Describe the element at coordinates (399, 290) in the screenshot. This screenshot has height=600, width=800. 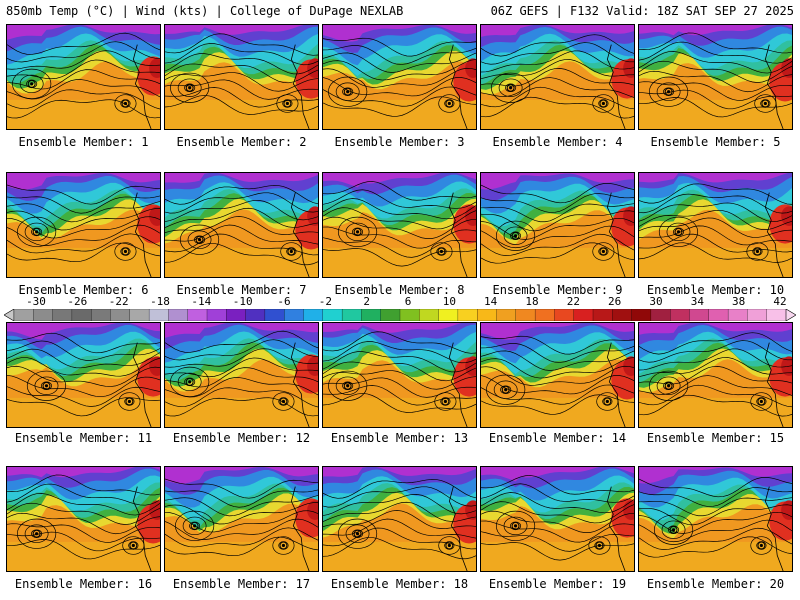
I see `ensemble-member-label: Ensemble Member: 8` at that location.